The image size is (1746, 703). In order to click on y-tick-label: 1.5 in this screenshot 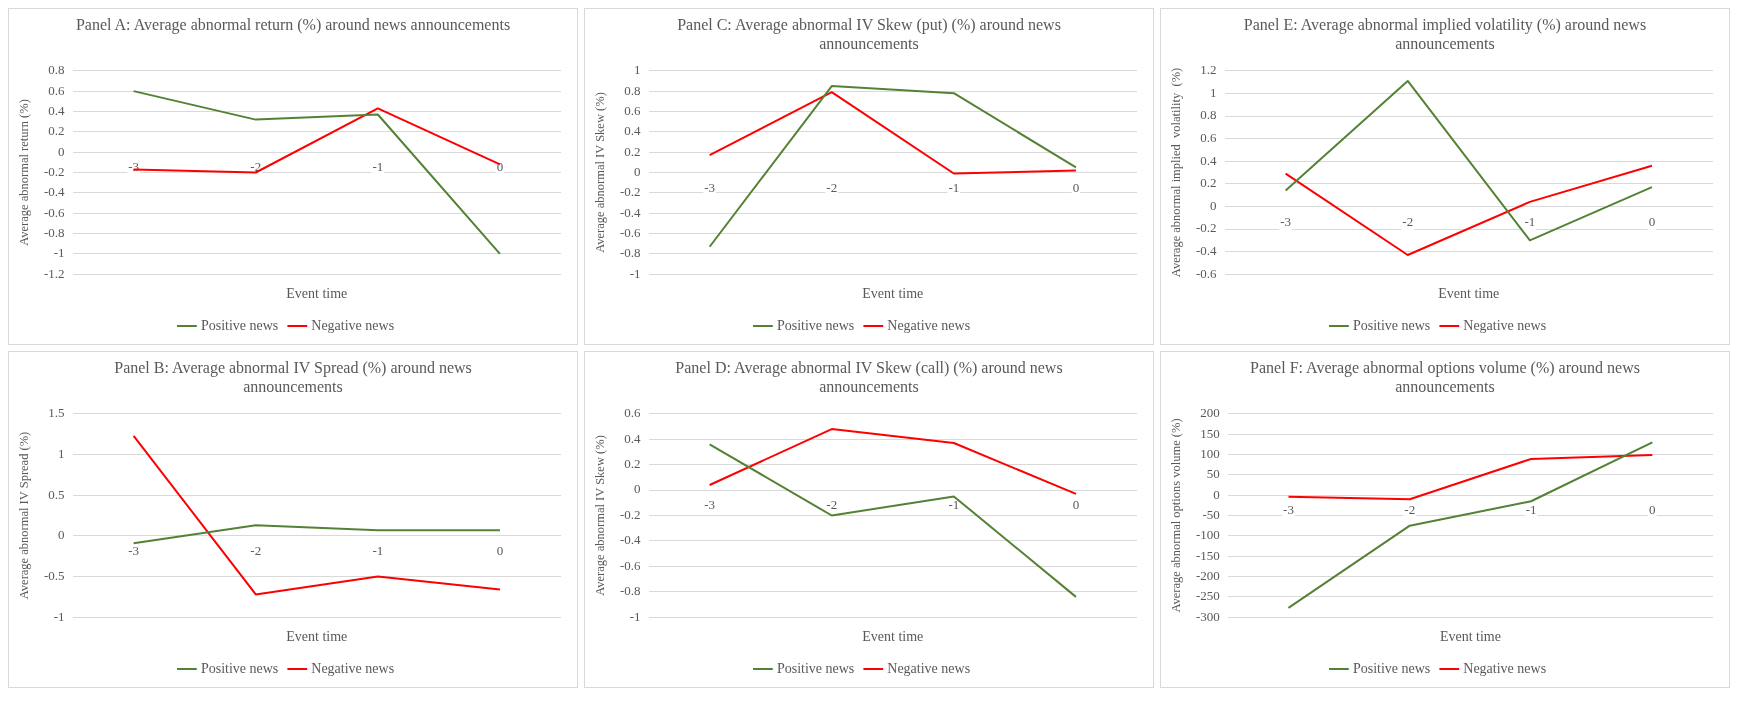, I will do `click(56, 413)`.